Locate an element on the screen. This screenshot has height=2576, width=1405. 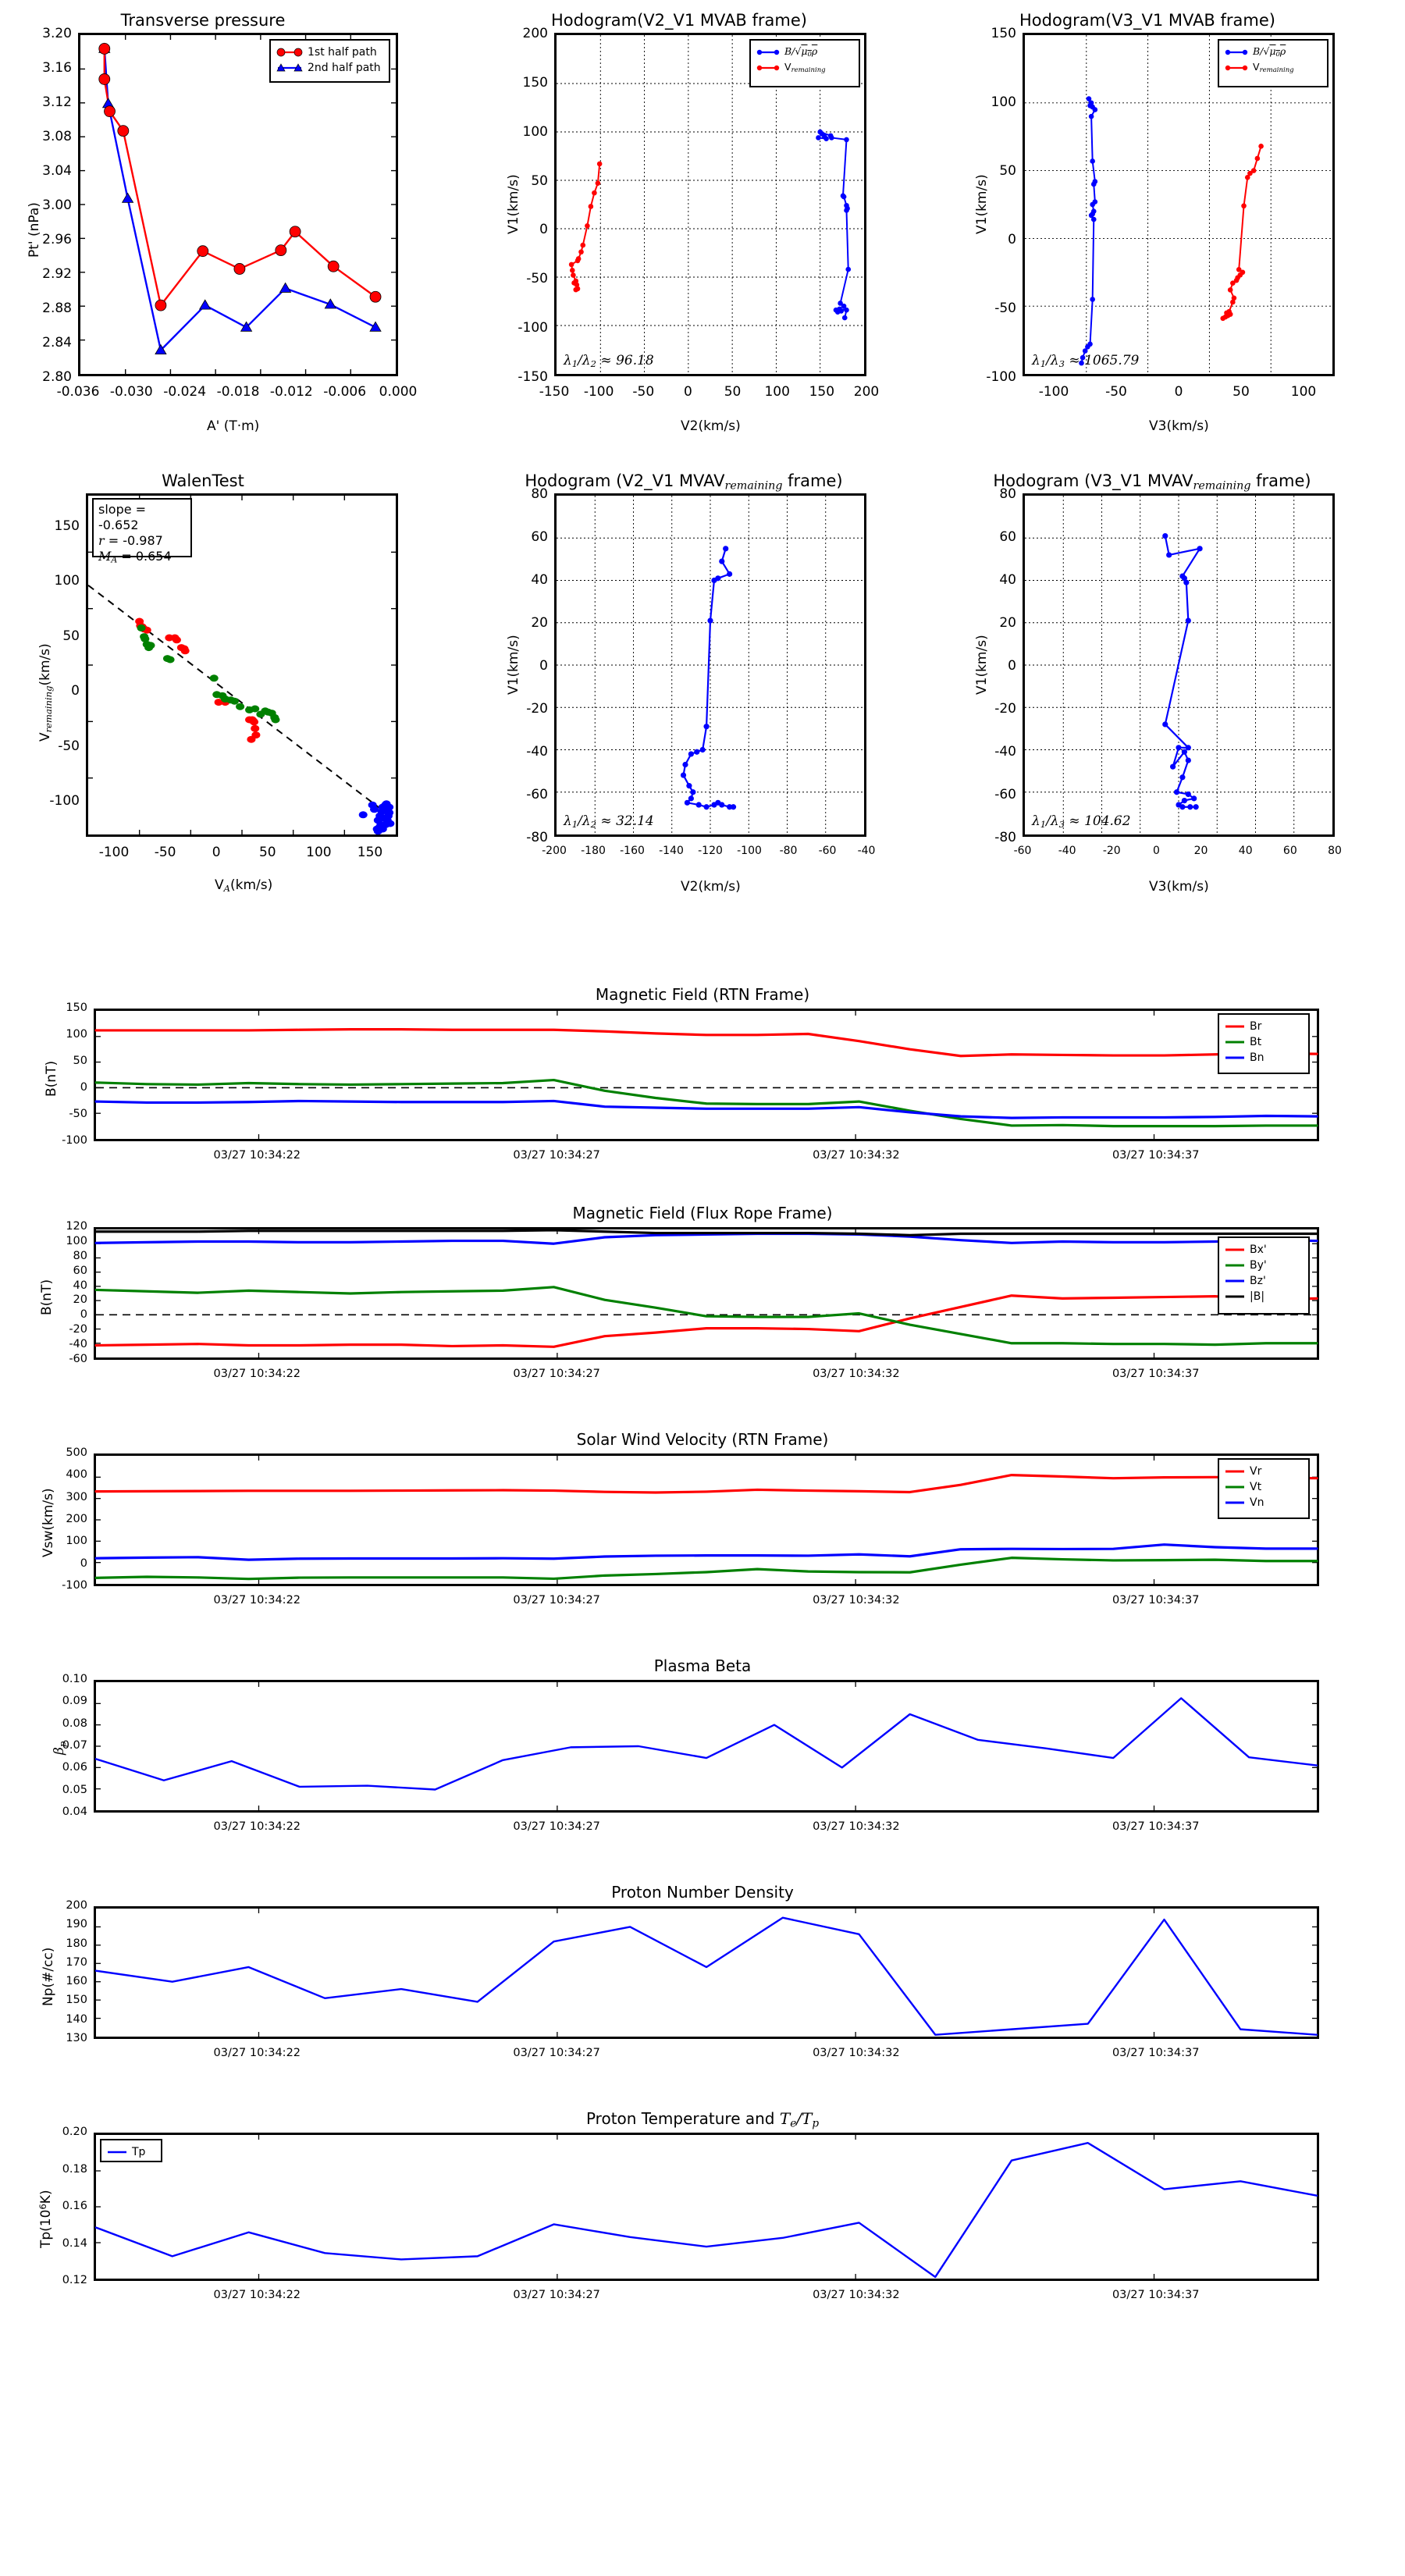
y-tick-label: 0.16 is located at coordinates (74, 2206).